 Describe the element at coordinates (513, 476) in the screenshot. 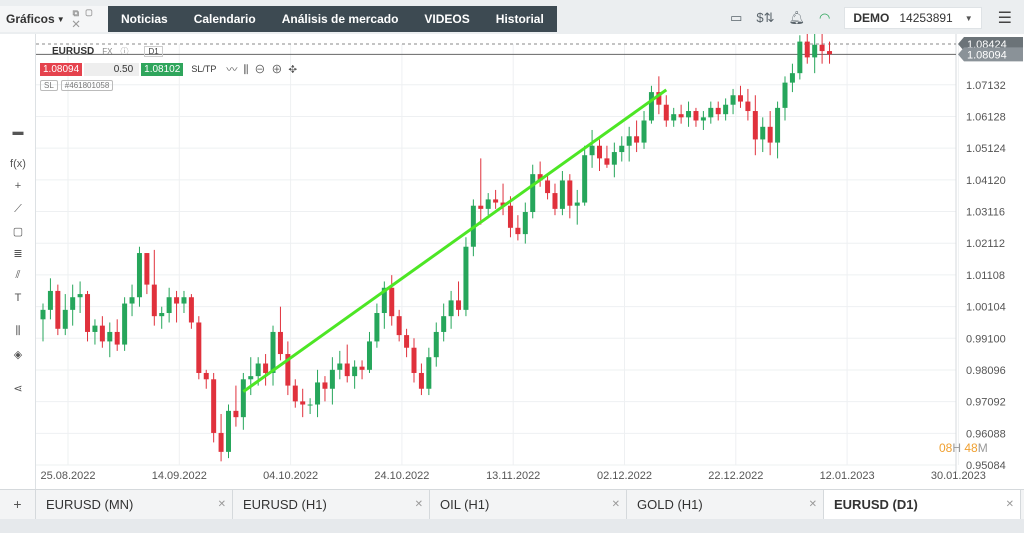

I see `x-axis-tick-label: 13.11.2022` at that location.